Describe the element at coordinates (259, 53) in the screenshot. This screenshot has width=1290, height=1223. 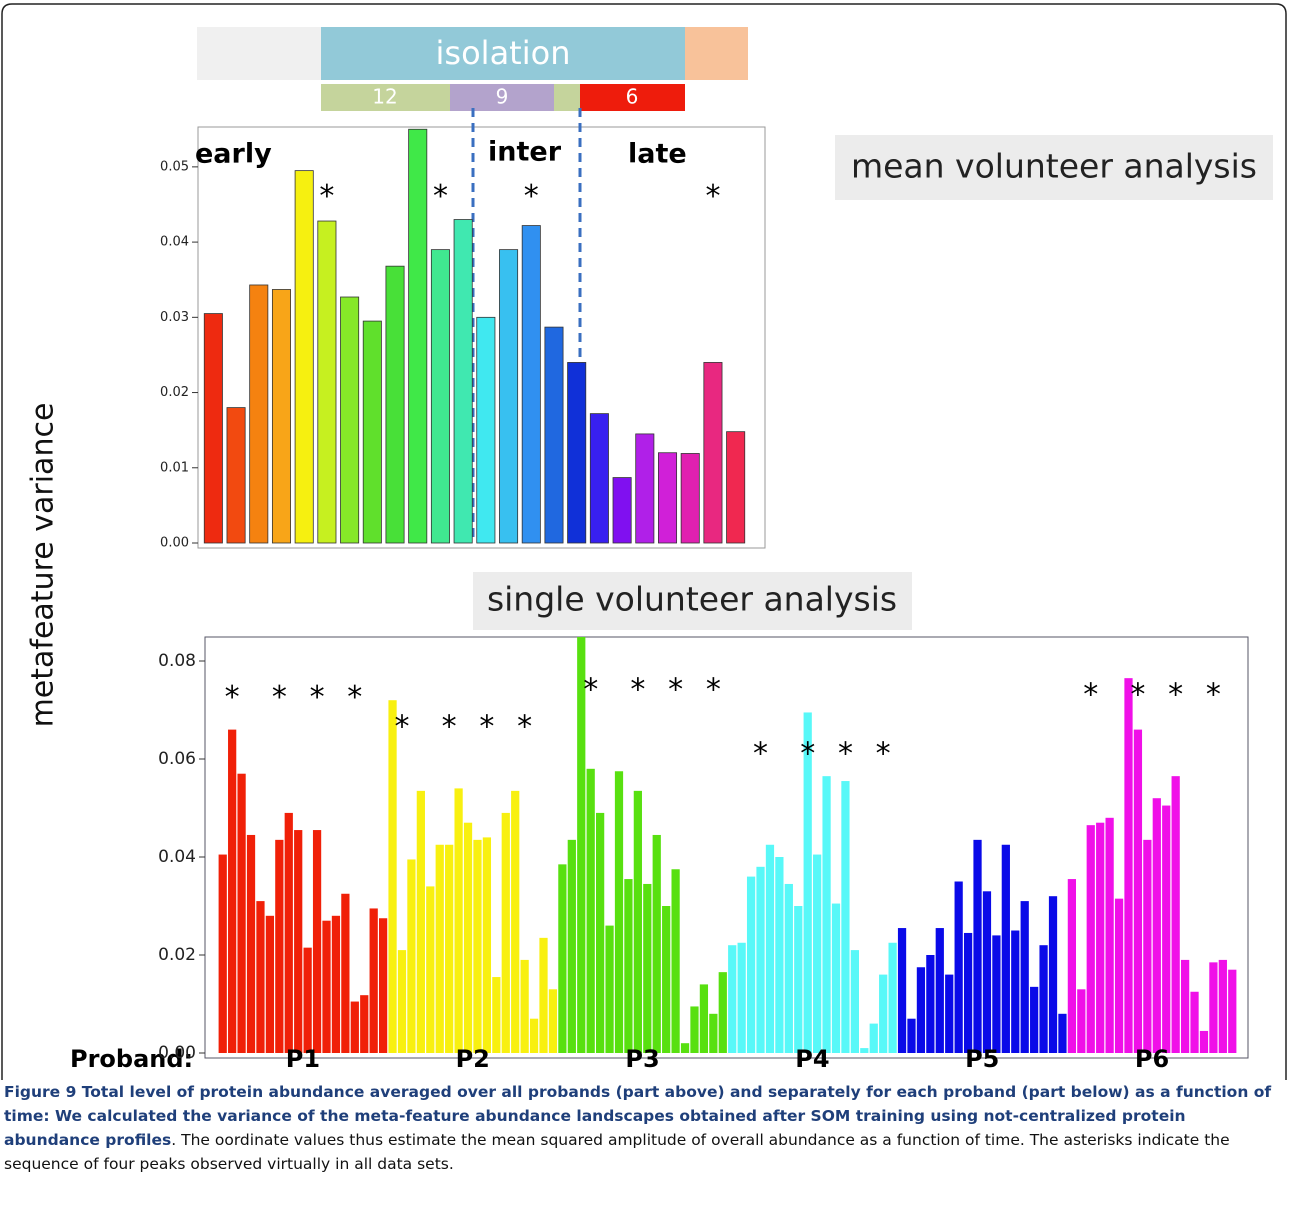
I see `timeline-pre` at that location.